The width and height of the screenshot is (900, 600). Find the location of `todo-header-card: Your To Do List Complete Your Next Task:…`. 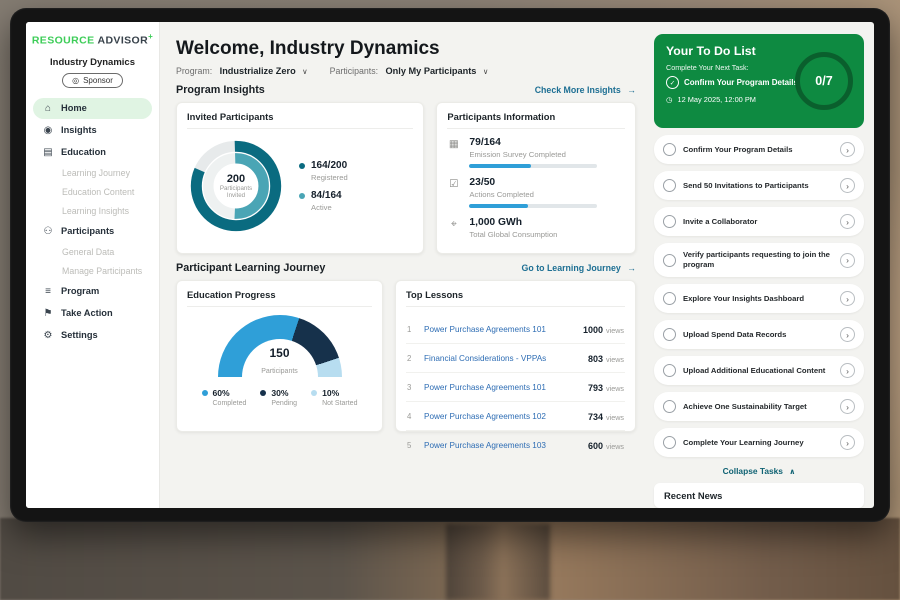

todo-header-card: Your To Do List Complete Your Next Task:… is located at coordinates (759, 81).